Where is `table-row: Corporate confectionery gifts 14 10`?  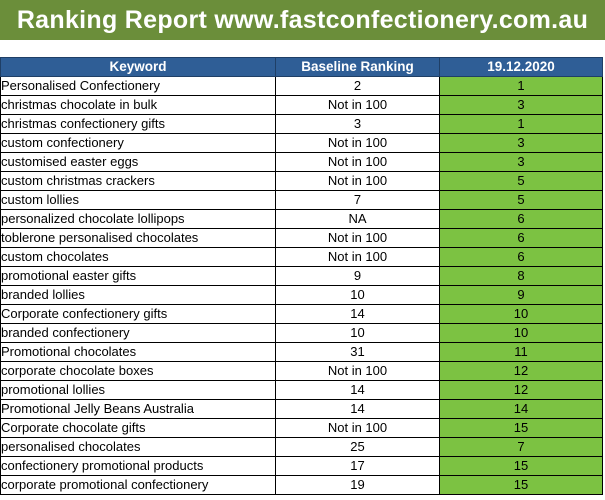
table-row: Corporate confectionery gifts 14 10 is located at coordinates (301, 314).